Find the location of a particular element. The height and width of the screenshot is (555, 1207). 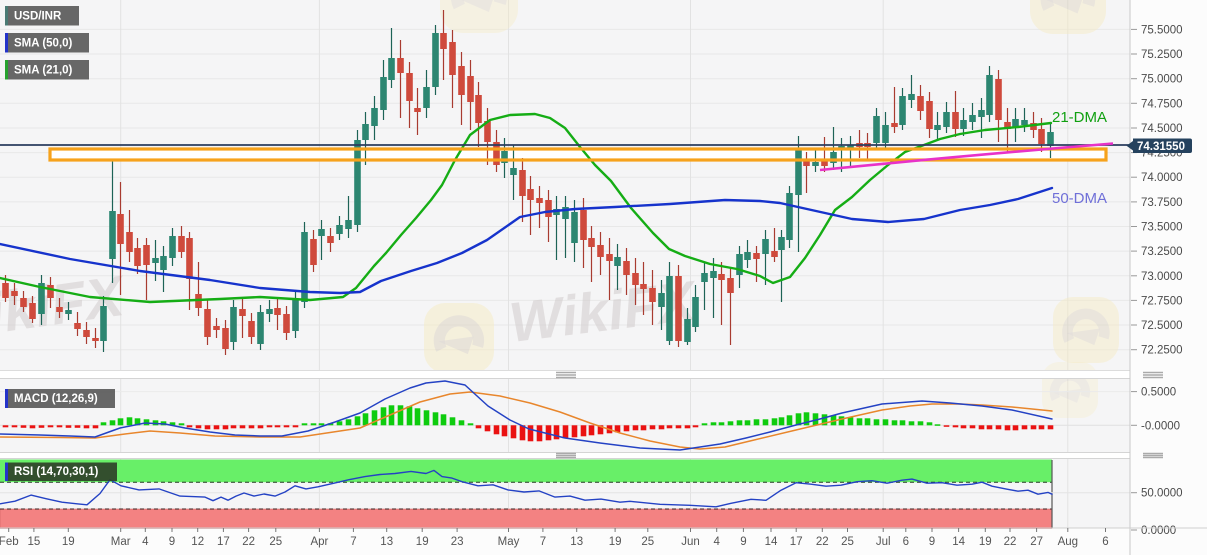

svg-text: 72.7500 is located at coordinates (1162, 301).